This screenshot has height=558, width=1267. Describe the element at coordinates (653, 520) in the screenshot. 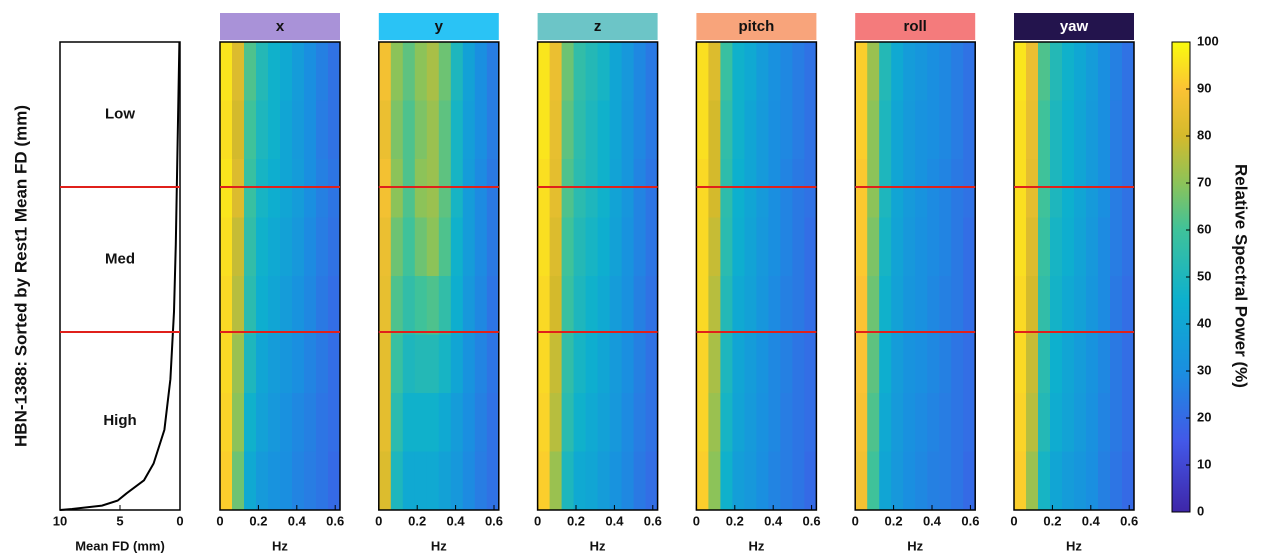

I see `x-tick-label: 0.6` at that location.